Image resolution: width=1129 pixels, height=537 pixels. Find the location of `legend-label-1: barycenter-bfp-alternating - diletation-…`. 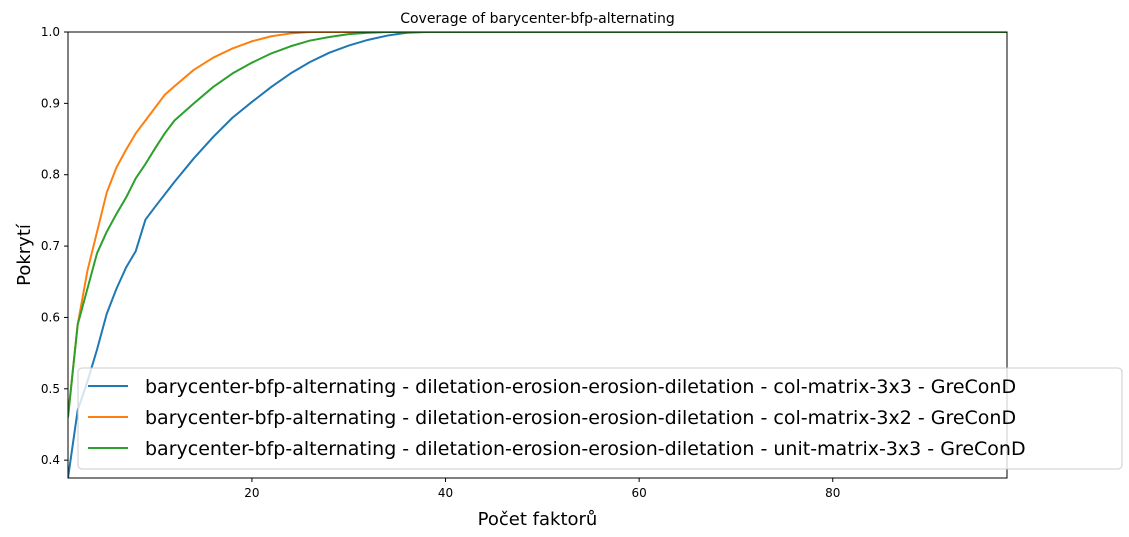

legend-label-1: barycenter-bfp-alternating - diletation-… is located at coordinates (580, 387).